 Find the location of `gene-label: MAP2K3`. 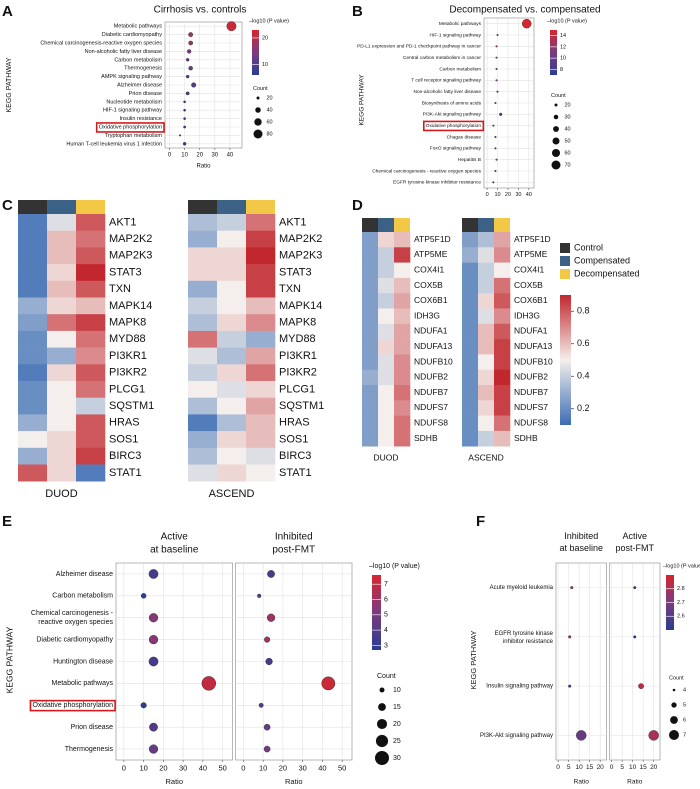

gene-label: MAP2K3 is located at coordinates (300, 256).